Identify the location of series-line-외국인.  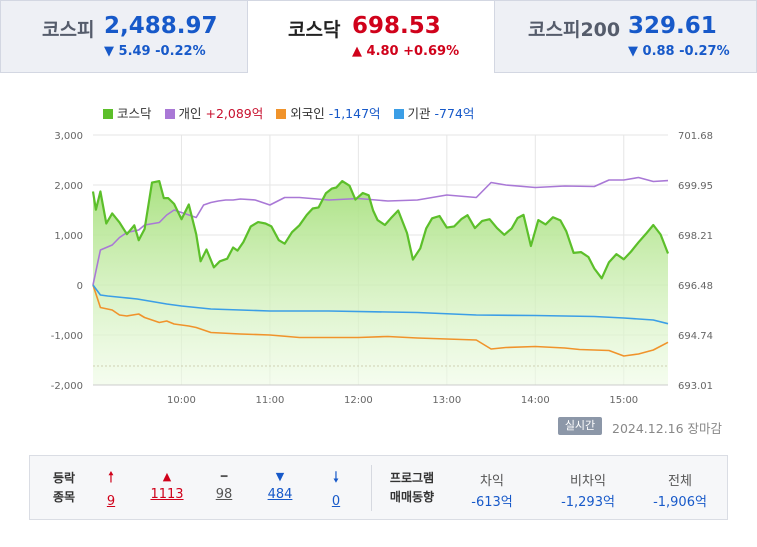
(380, 320).